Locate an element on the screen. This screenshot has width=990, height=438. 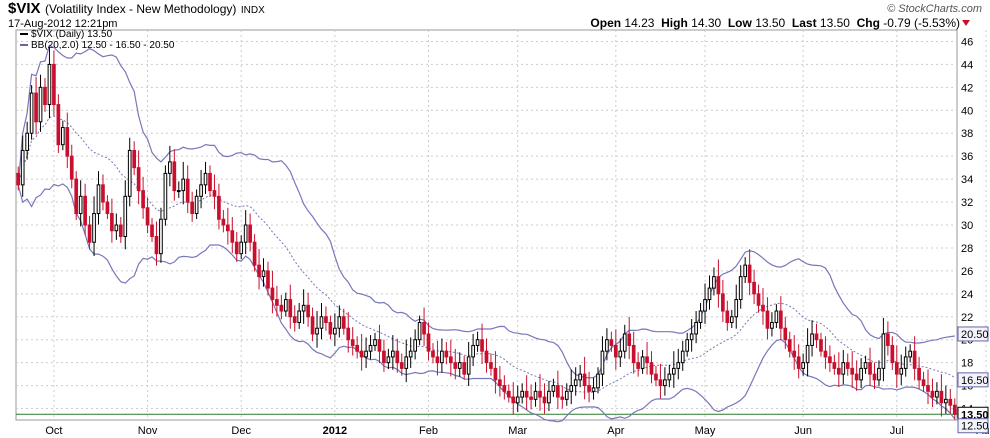
symbol-title: $VIX is located at coordinates (24, 8).